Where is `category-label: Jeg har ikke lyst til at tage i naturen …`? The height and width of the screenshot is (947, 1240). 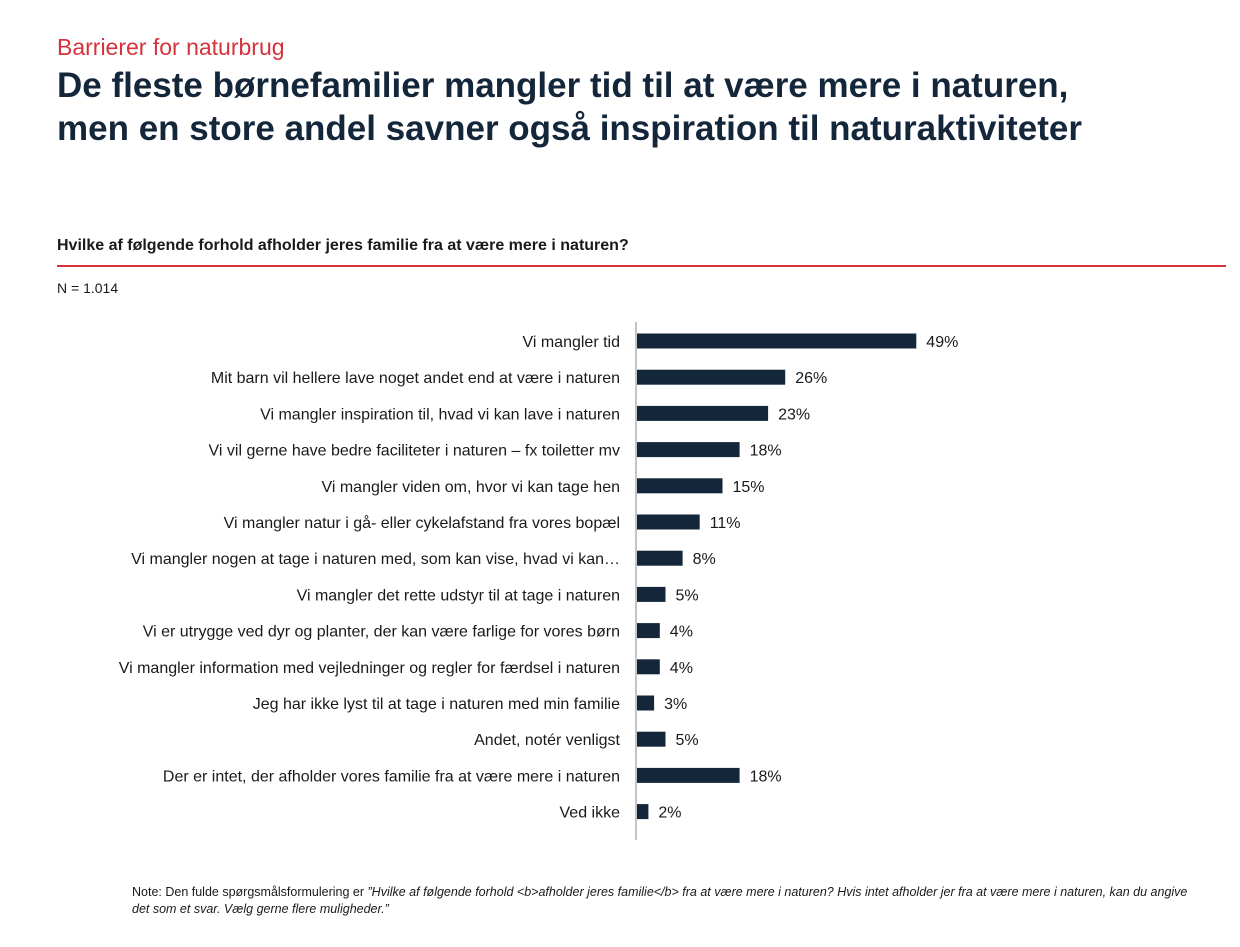
category-label: Jeg har ikke lyst til at tage i naturen … is located at coordinates (436, 704).